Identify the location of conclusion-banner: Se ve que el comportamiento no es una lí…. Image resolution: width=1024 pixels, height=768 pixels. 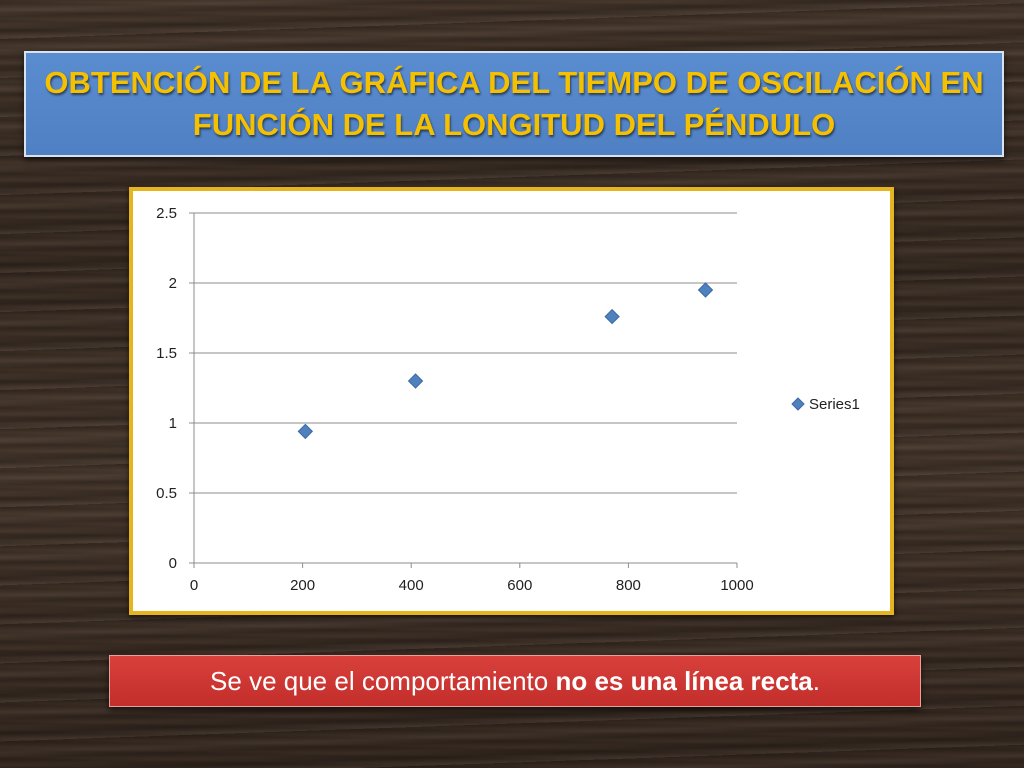
(515, 681).